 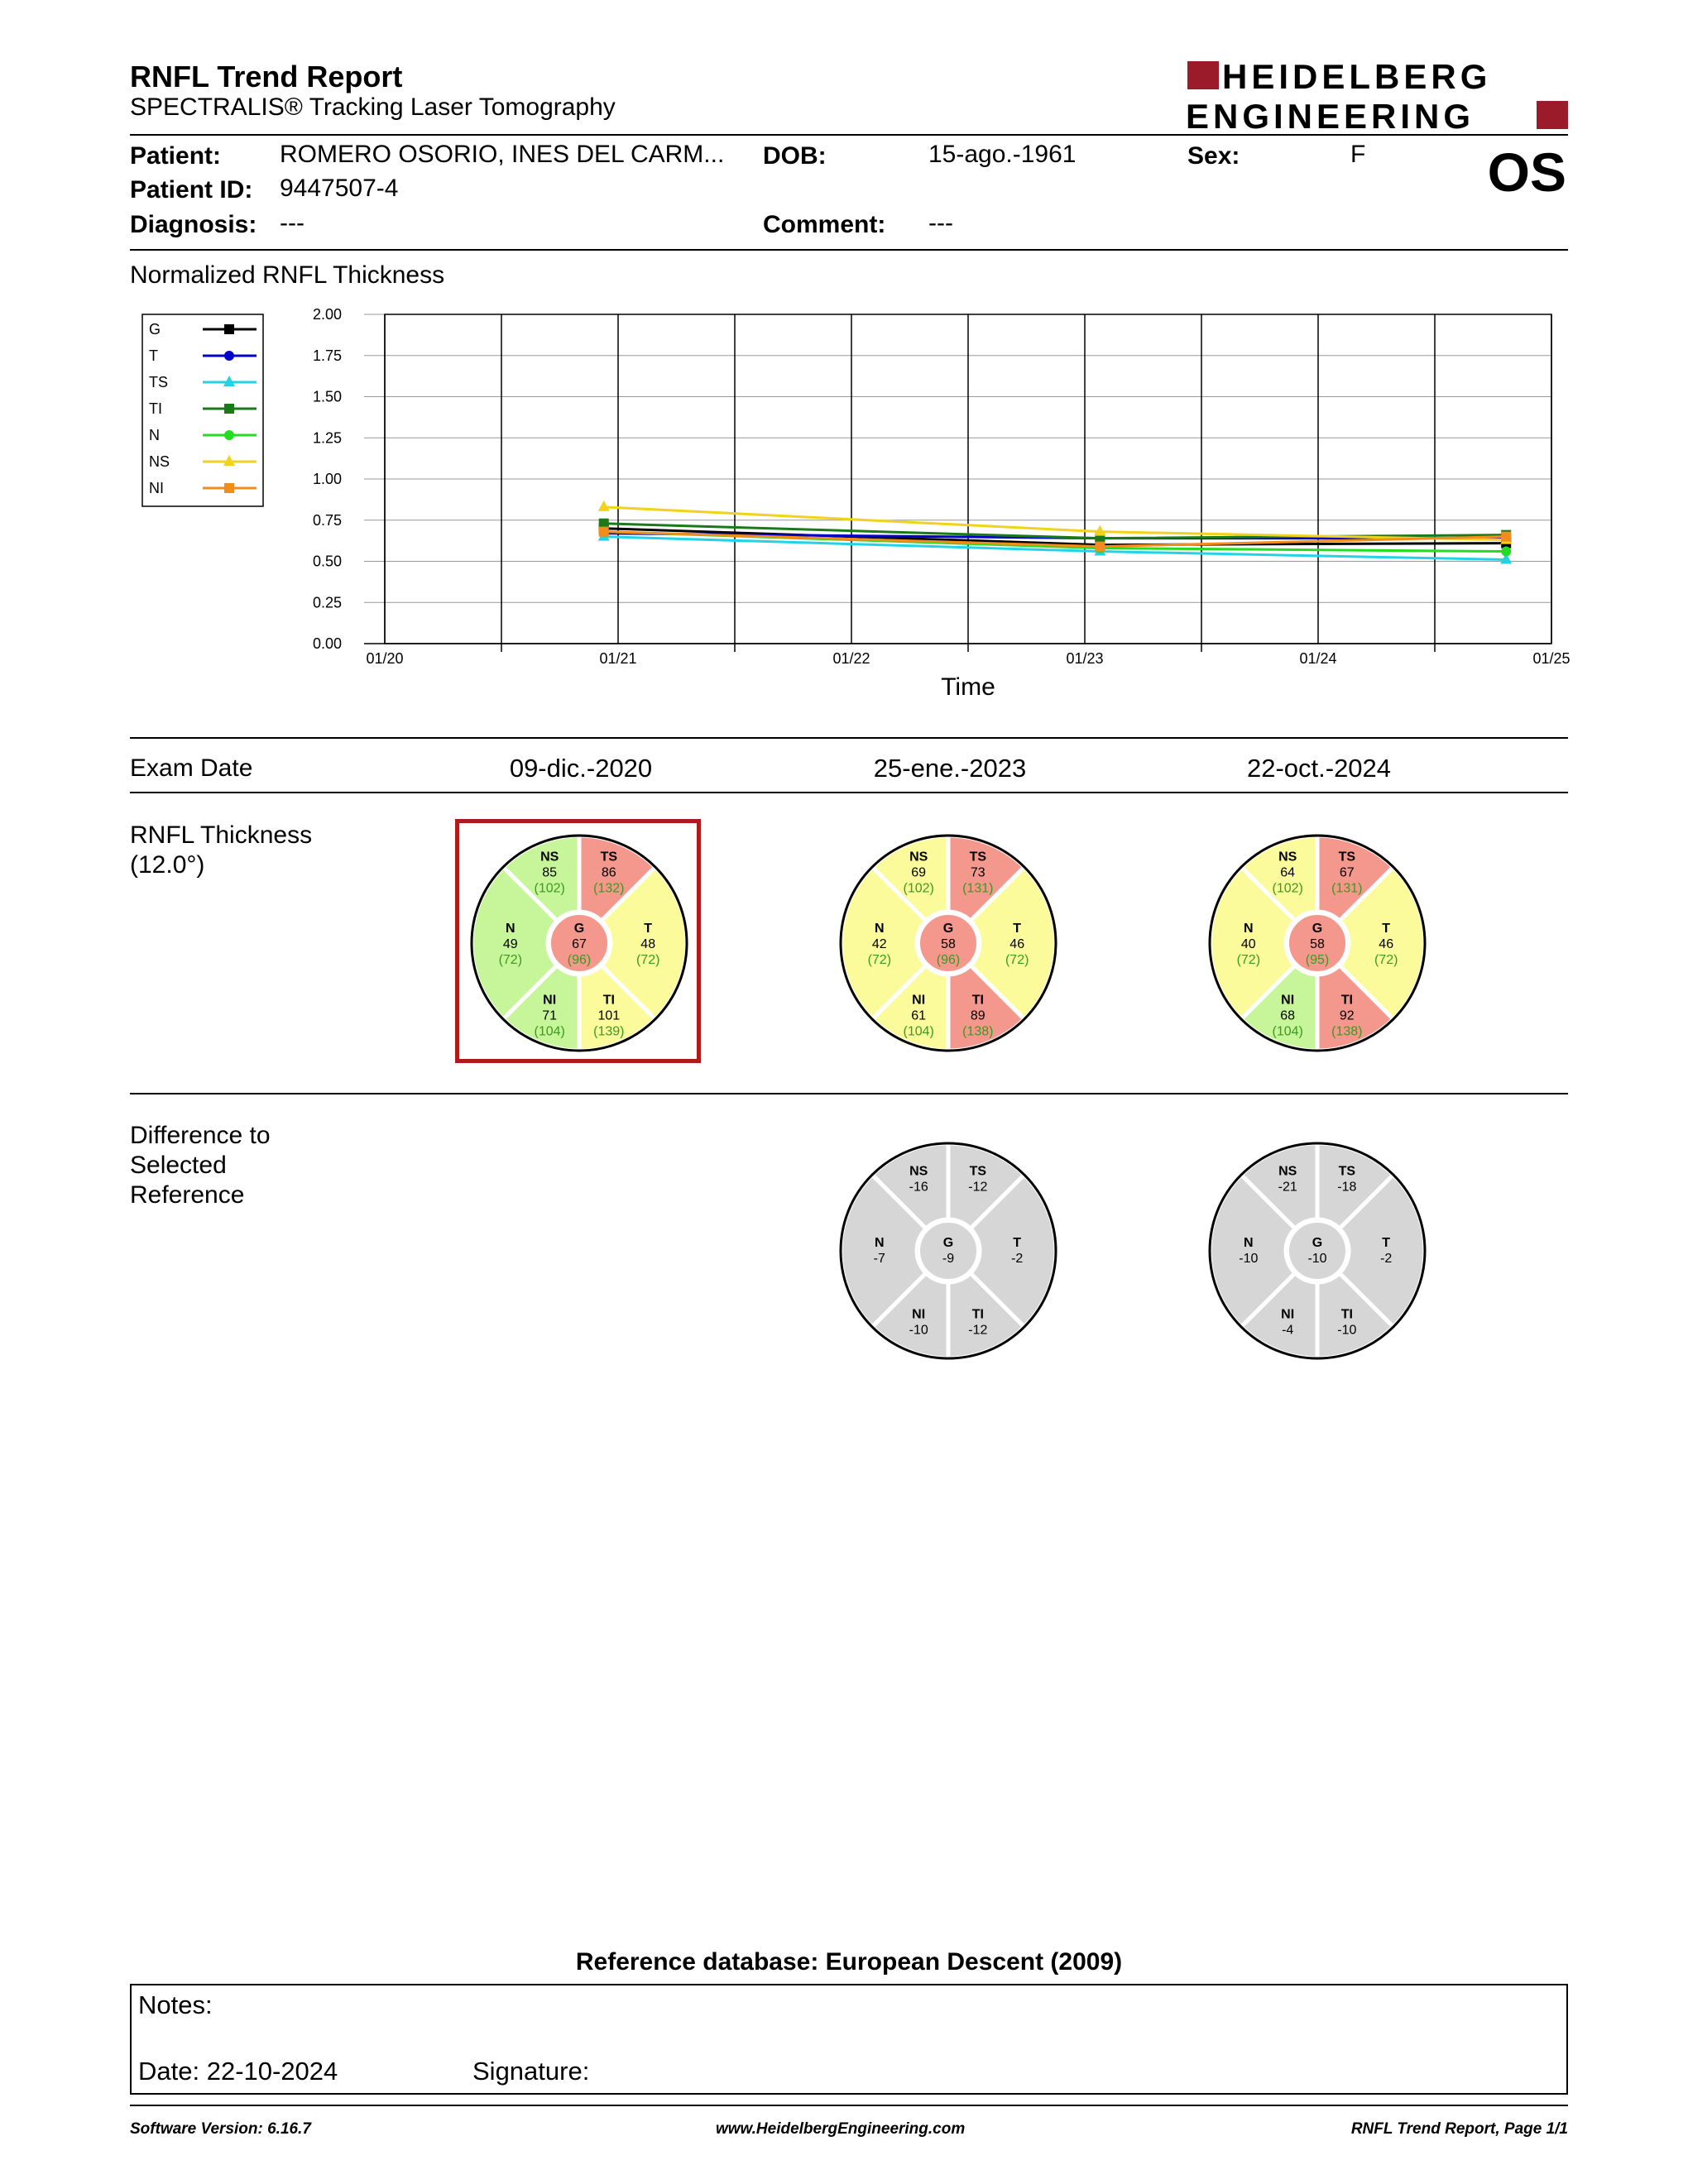 What do you see at coordinates (824, 224) in the screenshot?
I see `comment-label: Comment:` at bounding box center [824, 224].